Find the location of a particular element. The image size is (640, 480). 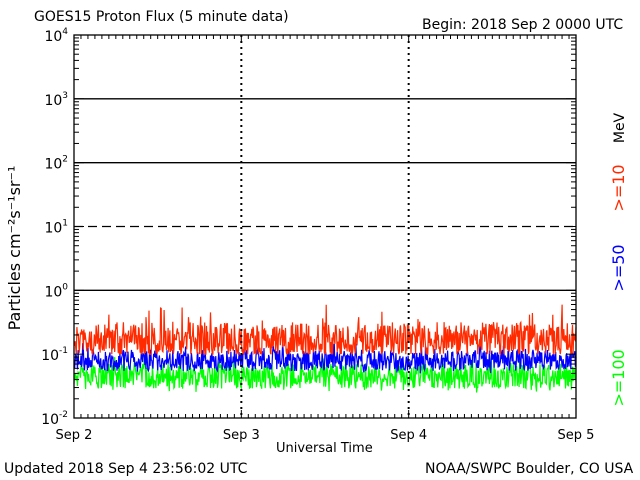

x-tick-label: Sep 3 is located at coordinates (241, 435).